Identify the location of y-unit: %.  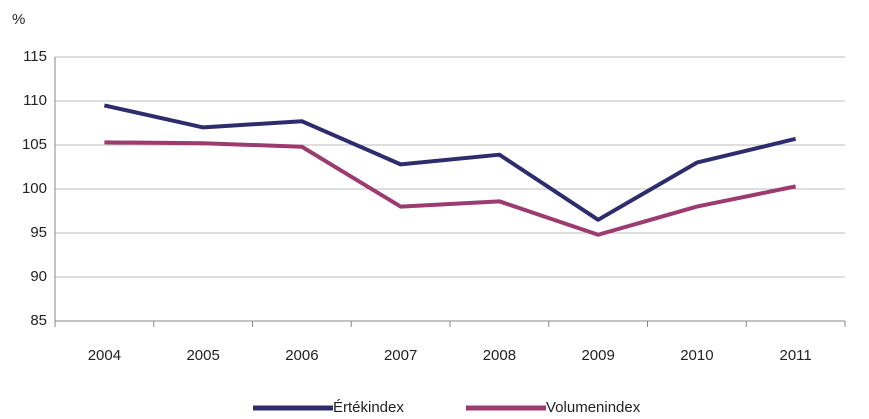
(18, 19).